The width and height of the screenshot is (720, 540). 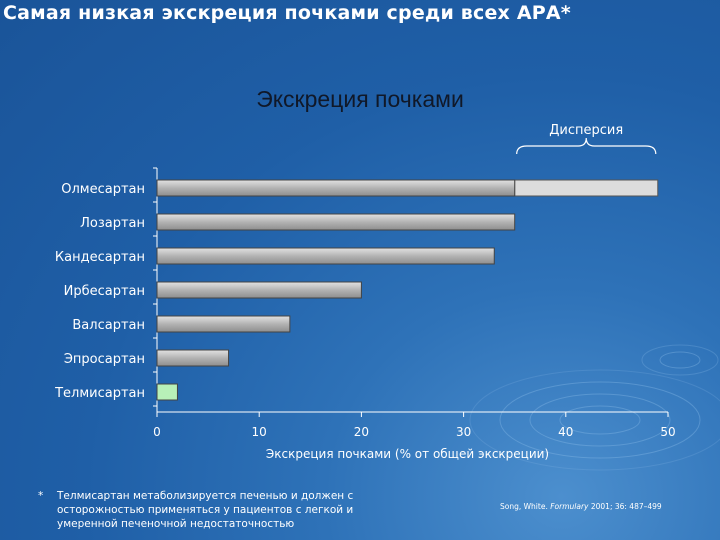 What do you see at coordinates (108, 325) in the screenshot?
I see `category-label: Валсартан` at bounding box center [108, 325].